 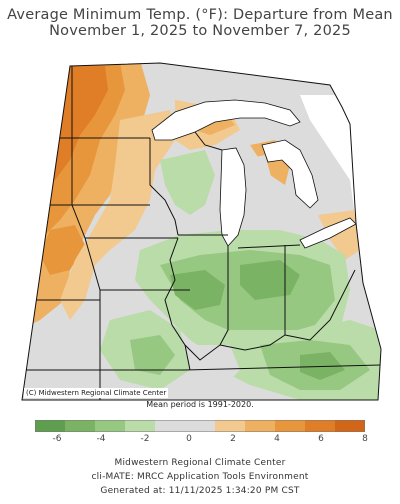 I want to click on legend-tick-label: 0, so click(x=189, y=439).